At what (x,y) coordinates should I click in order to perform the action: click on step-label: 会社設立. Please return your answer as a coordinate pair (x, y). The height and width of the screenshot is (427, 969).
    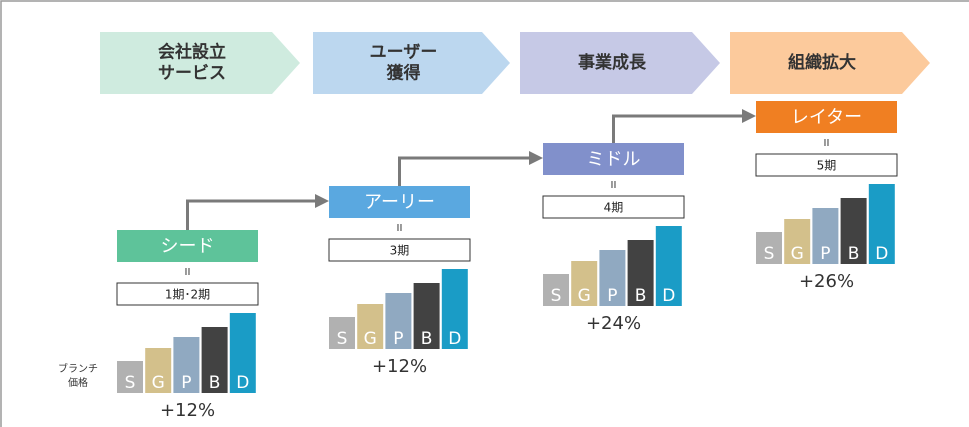
    Looking at the image, I should click on (192, 52).